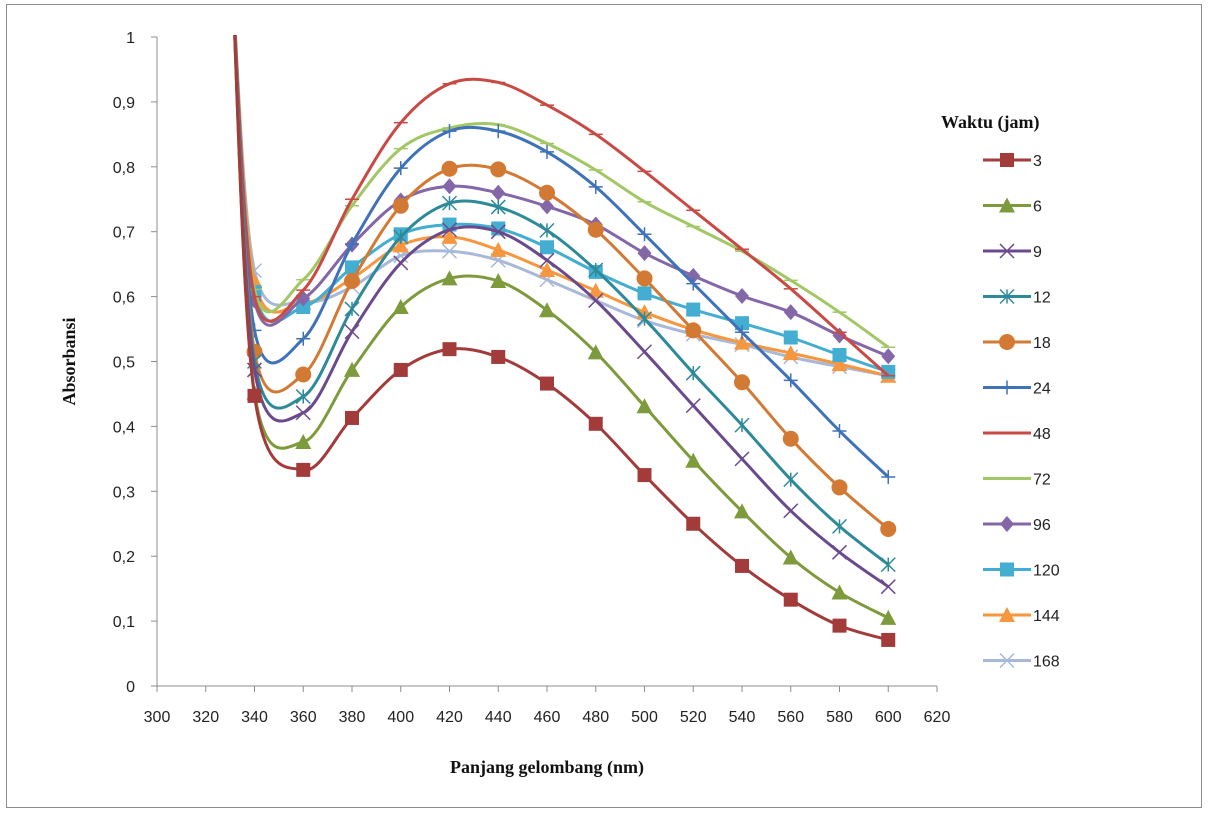 This screenshot has height=814, width=1210. Describe the element at coordinates (1012, 252) in the screenshot. I see `legend-item-9: 9` at that location.